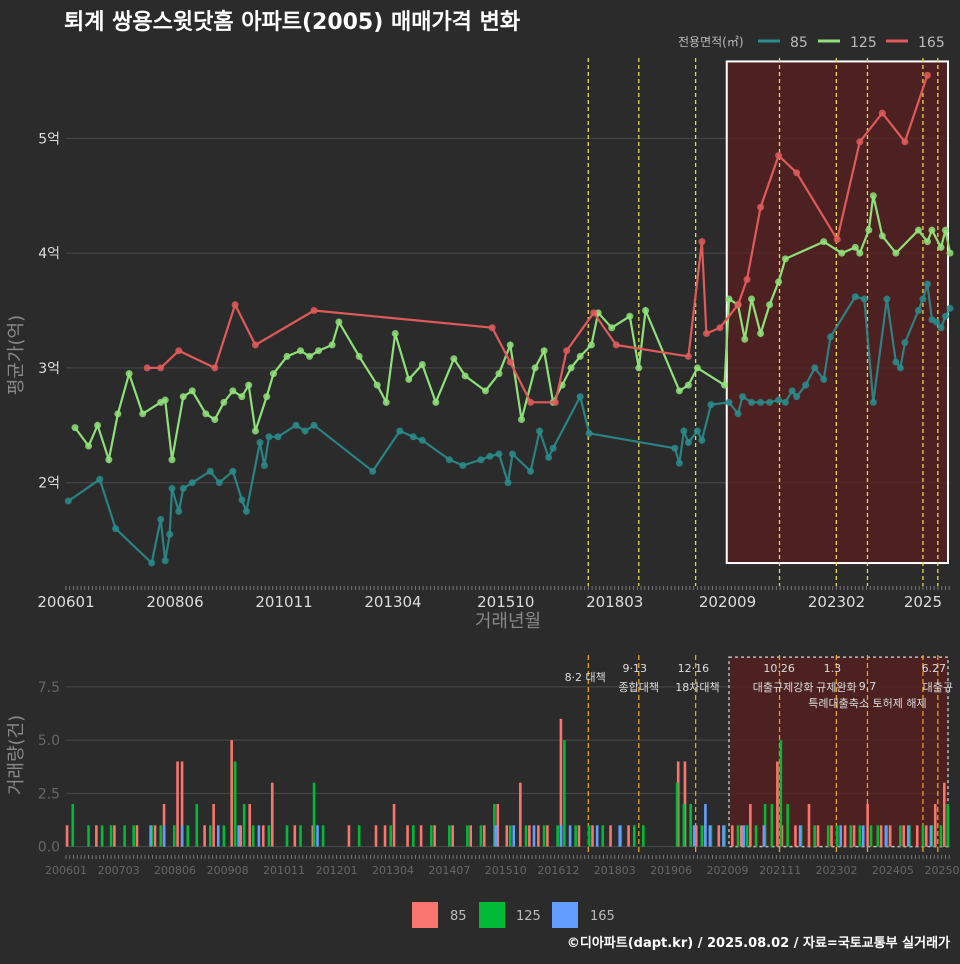 This screenshot has height=964, width=960. Describe the element at coordinates (727, 602) in the screenshot. I see `top-x-tick-label: 202009` at that location.